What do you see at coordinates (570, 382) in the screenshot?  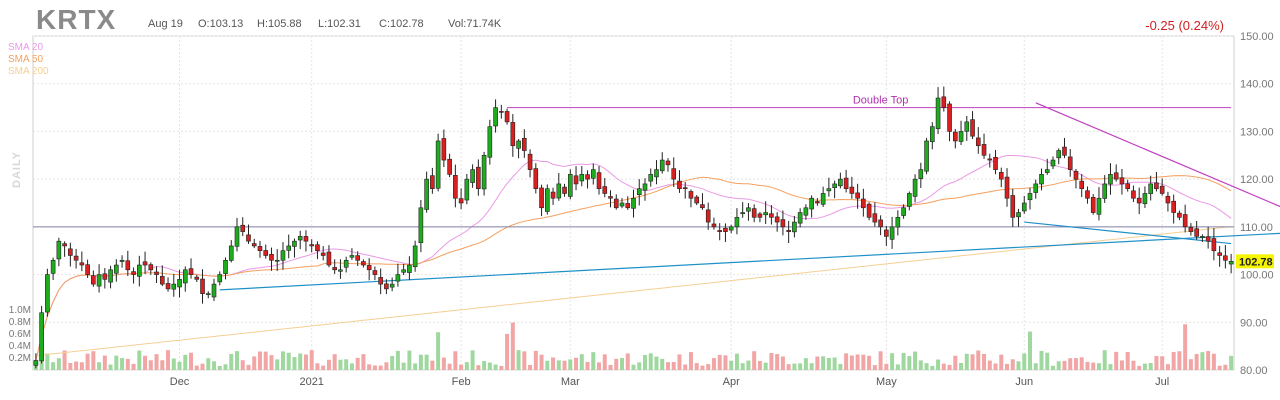 I see `x-tick-label: Mar` at bounding box center [570, 382].